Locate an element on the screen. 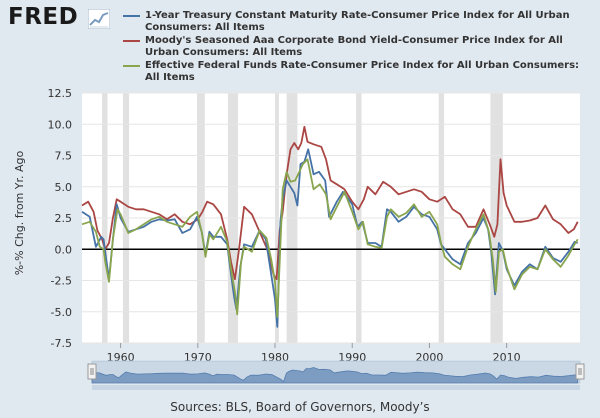  y-tick-label: 2.5 is located at coordinates (64, 218).